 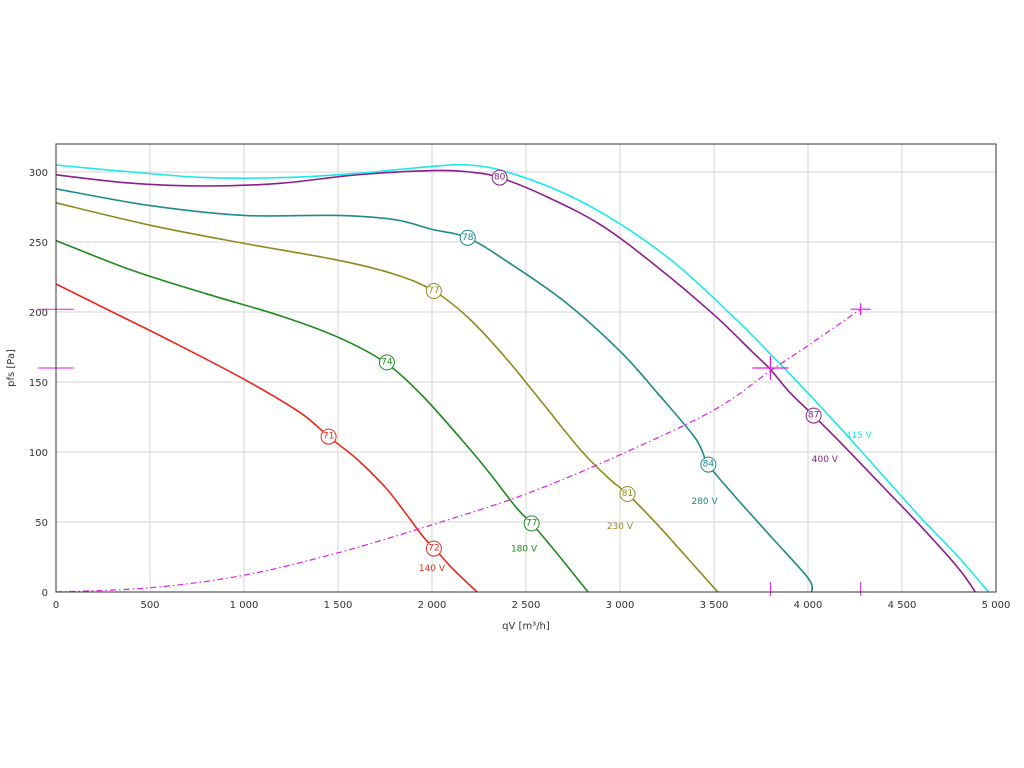 What do you see at coordinates (38, 453) in the screenshot?
I see `y-tick-label: 100` at bounding box center [38, 453].